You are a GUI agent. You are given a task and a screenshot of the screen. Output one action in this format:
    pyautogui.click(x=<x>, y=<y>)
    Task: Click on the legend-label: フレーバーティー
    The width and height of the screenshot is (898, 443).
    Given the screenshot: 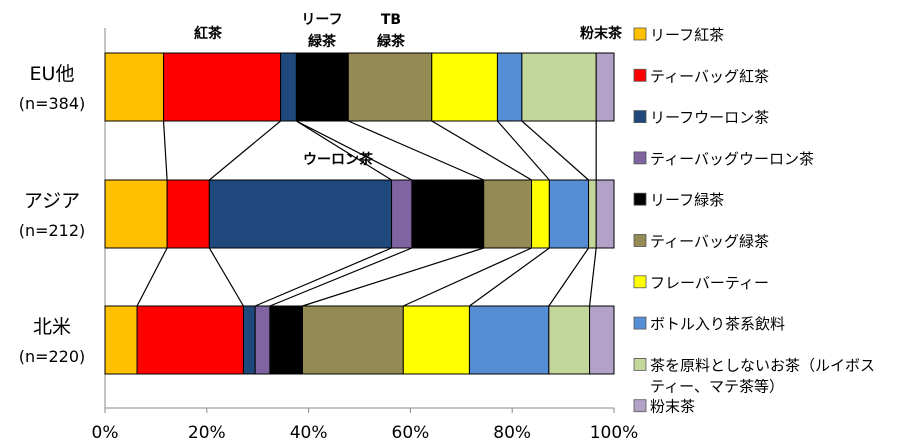 What is the action you would take?
    pyautogui.click(x=709, y=283)
    